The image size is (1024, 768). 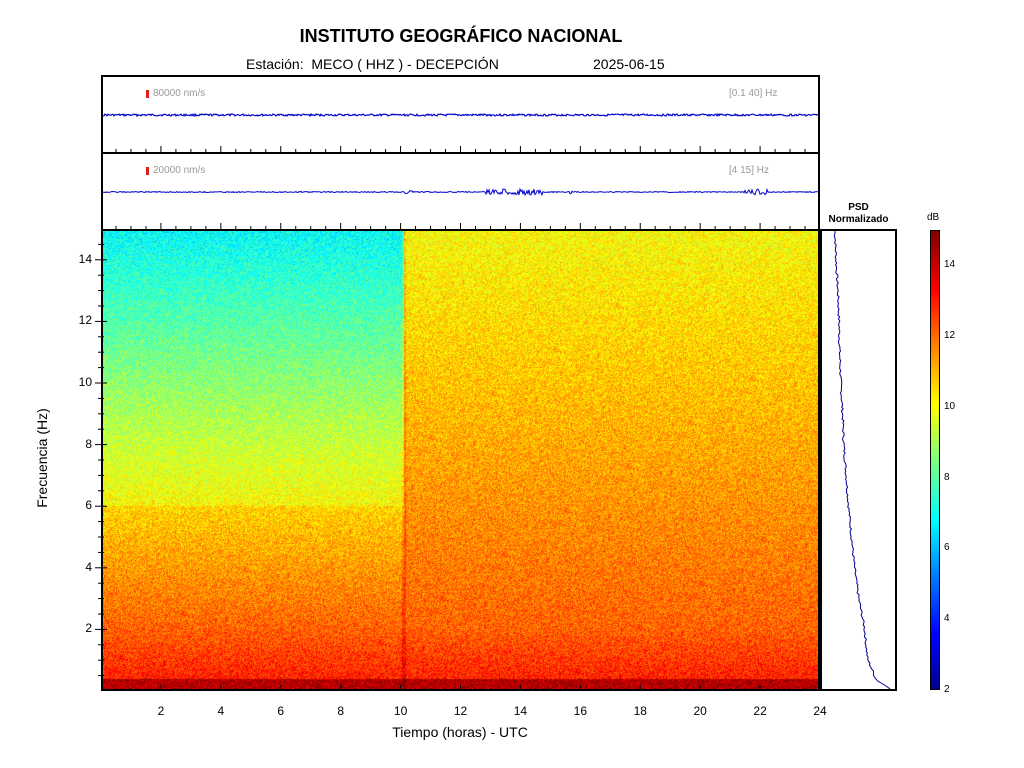 I want to click on waveform-panel-broadband: 80000 nm/s [0.1 40] Hz, so click(x=460, y=114).